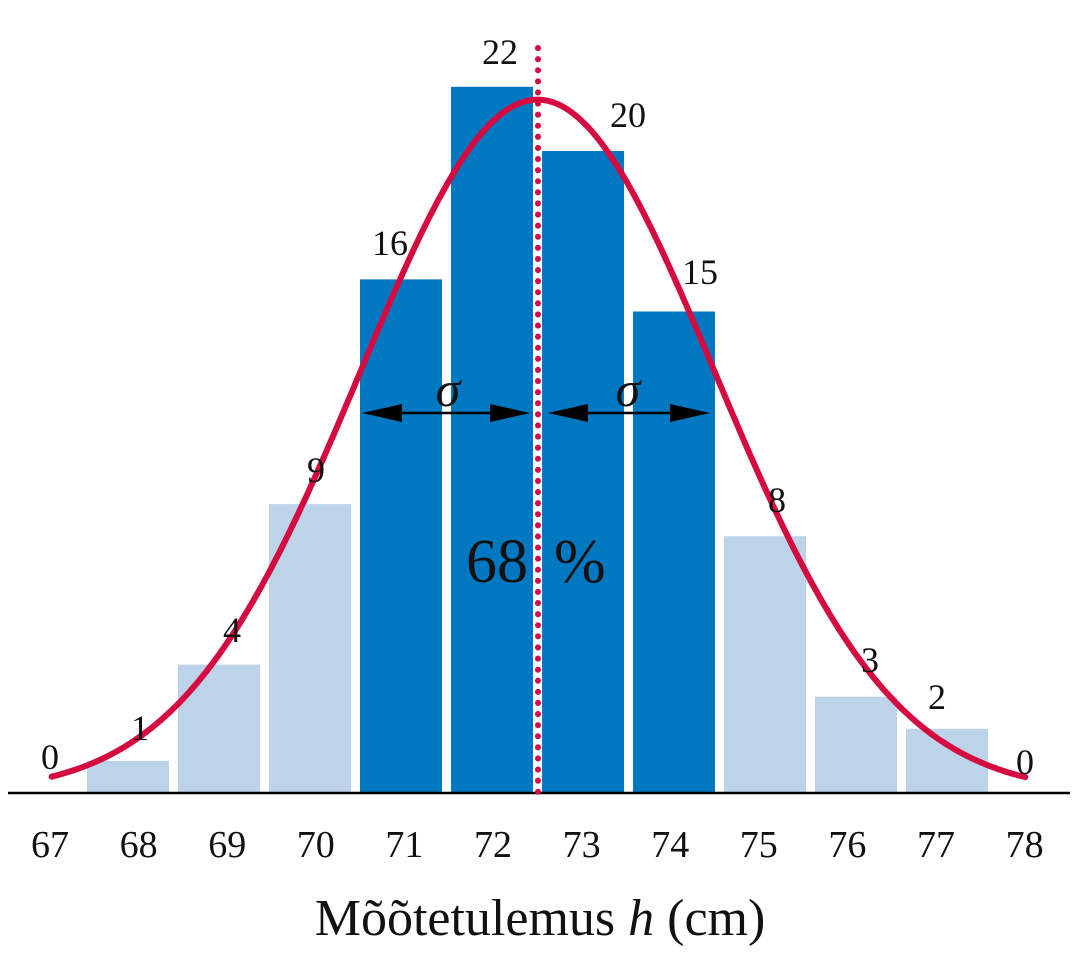  I want to click on data-label-71: 16, so click(390, 243).